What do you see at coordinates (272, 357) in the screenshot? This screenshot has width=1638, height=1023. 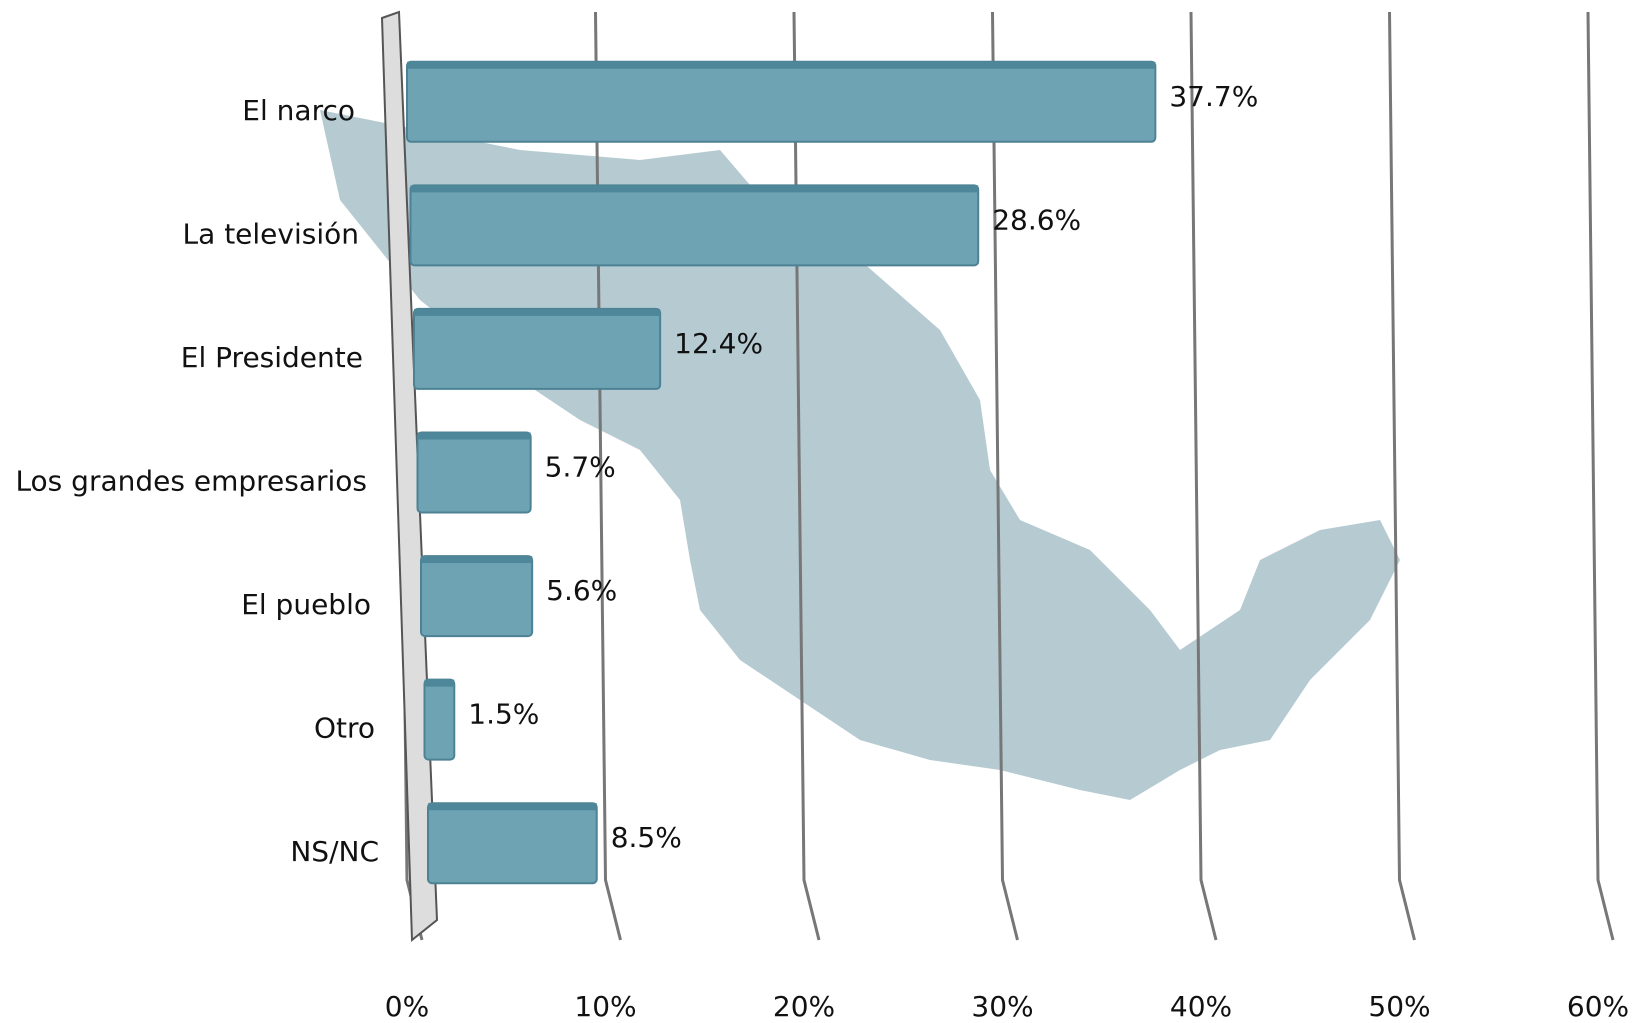 I see `y-tick-label: El Presidente` at bounding box center [272, 357].